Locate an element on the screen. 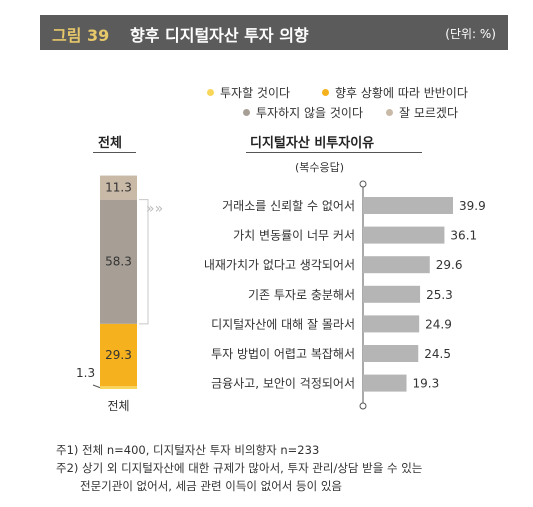  legend-item-unknown: 잘 모르겠다 is located at coordinates (422, 112).